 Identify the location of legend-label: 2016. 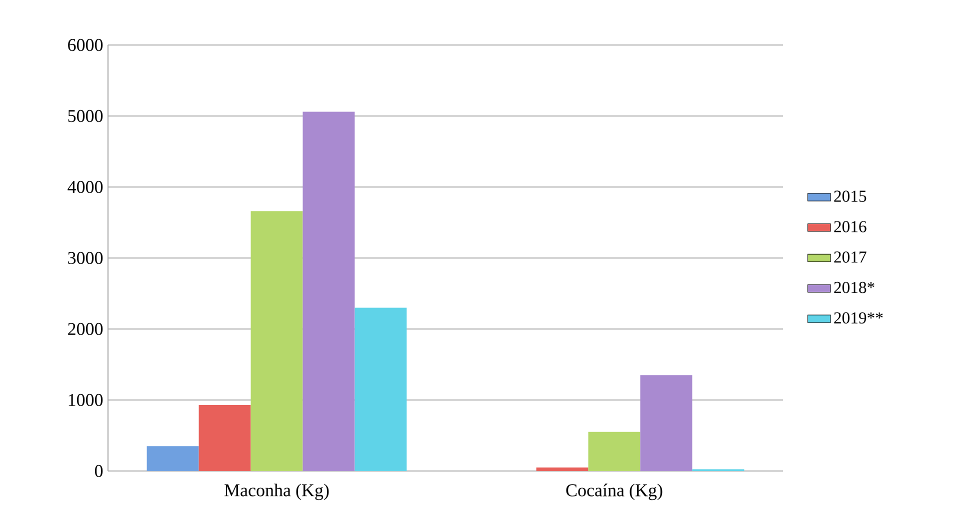
(850, 226).